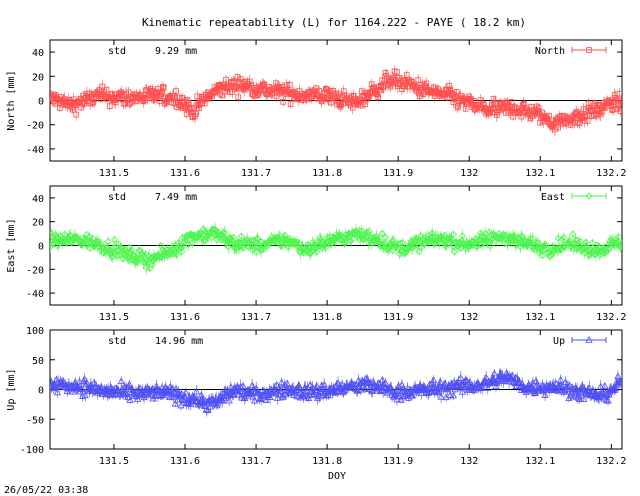 The image size is (640, 496). I want to click on std-label: std, so click(117, 197).